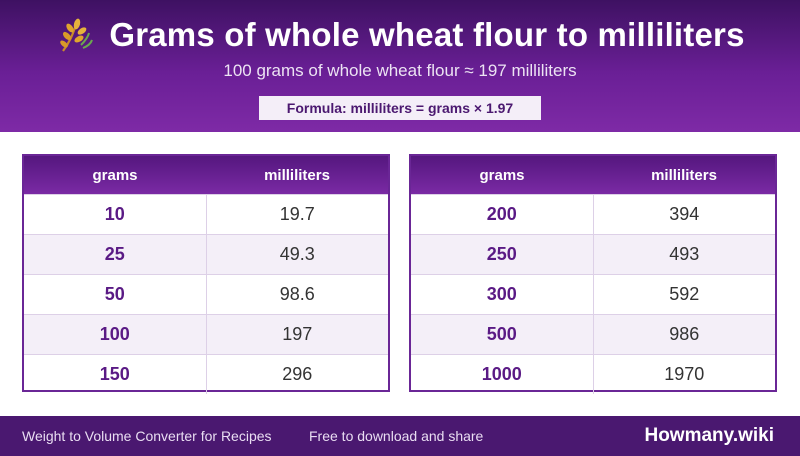  Describe the element at coordinates (115, 214) in the screenshot. I see `grams-cell: 10` at that location.